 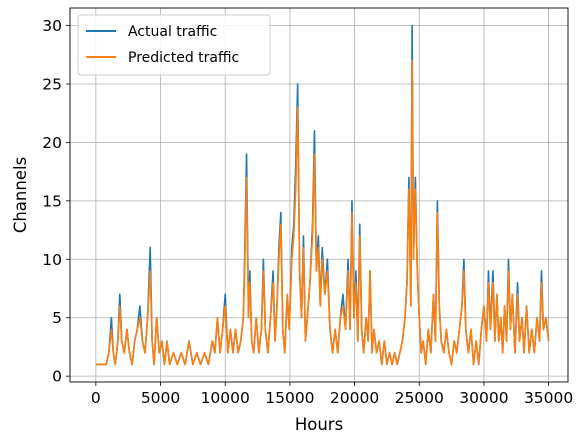 What do you see at coordinates (419, 398) in the screenshot?
I see `x-tick-label: 25000` at bounding box center [419, 398].